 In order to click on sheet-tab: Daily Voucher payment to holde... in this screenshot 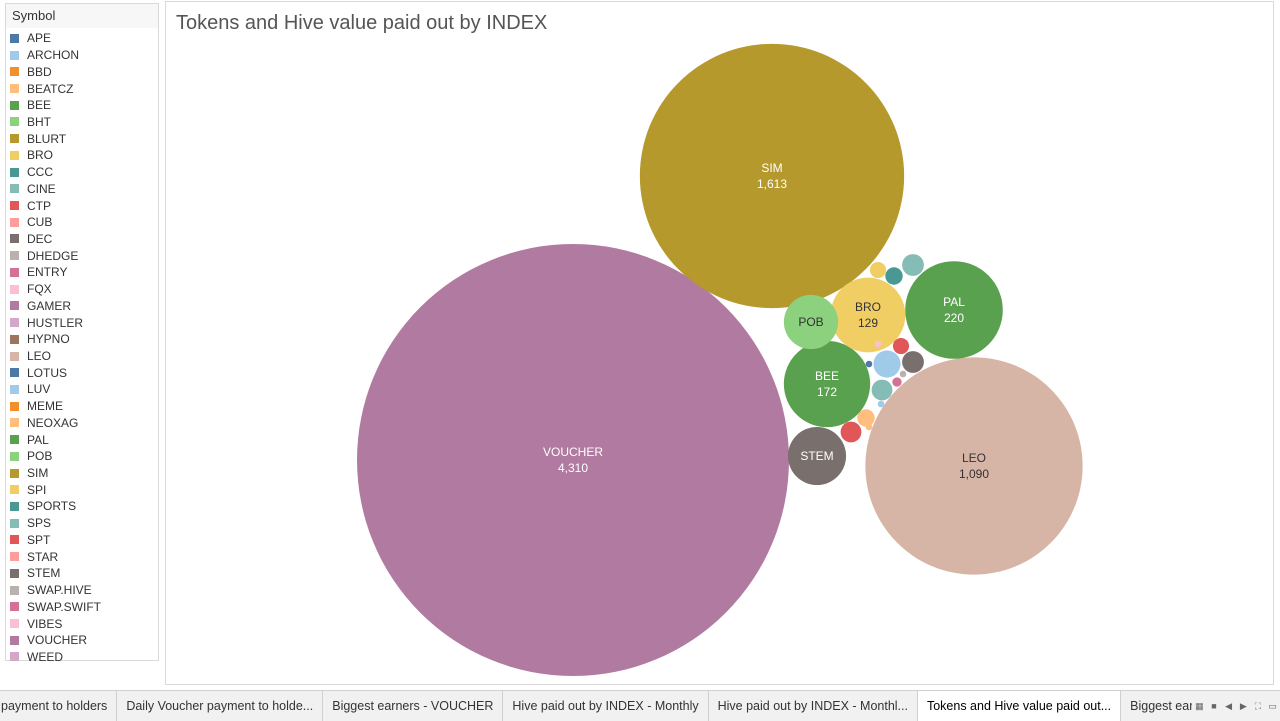, I will do `click(220, 706)`.